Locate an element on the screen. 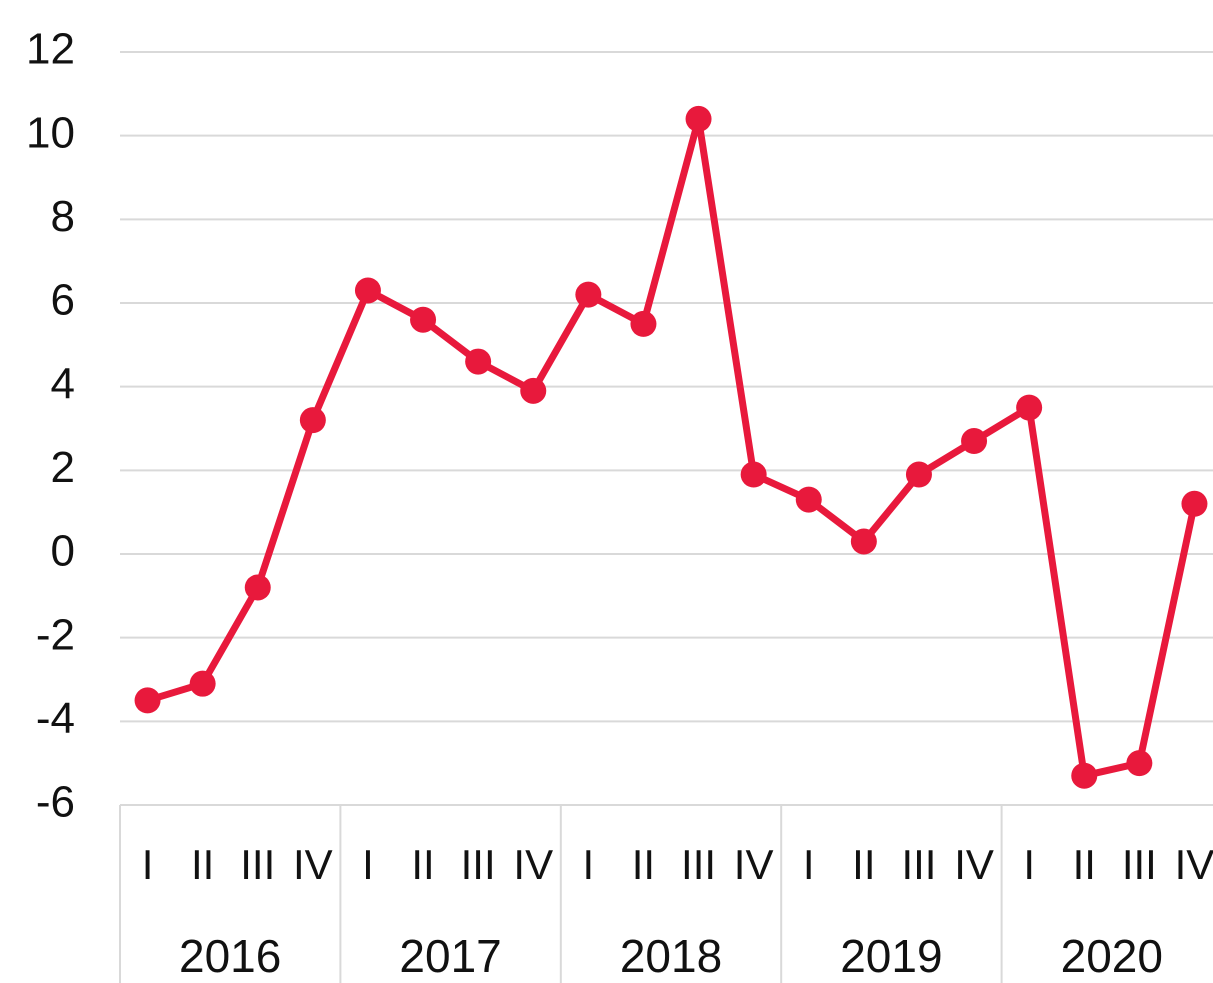 Image resolution: width=1213 pixels, height=983 pixels. y-tick-label: -6 is located at coordinates (55, 802).